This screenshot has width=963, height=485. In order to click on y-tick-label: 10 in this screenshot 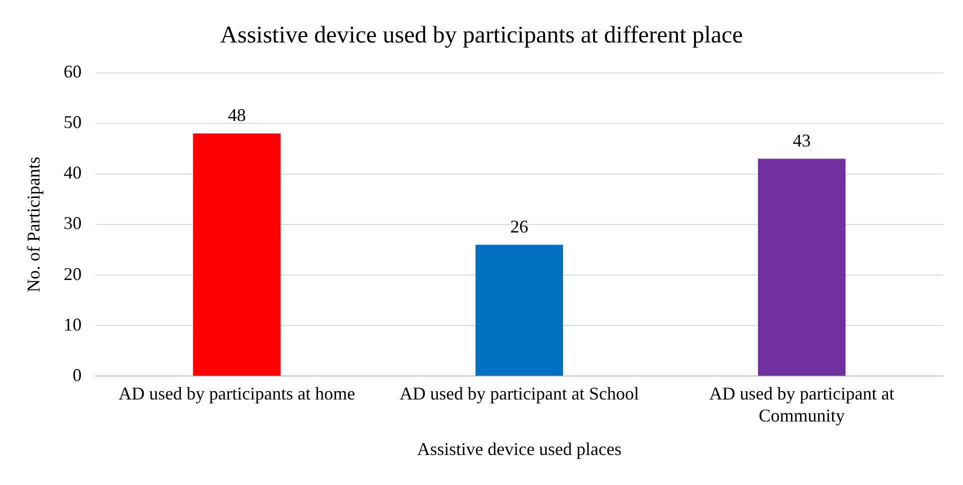, I will do `click(73, 324)`.